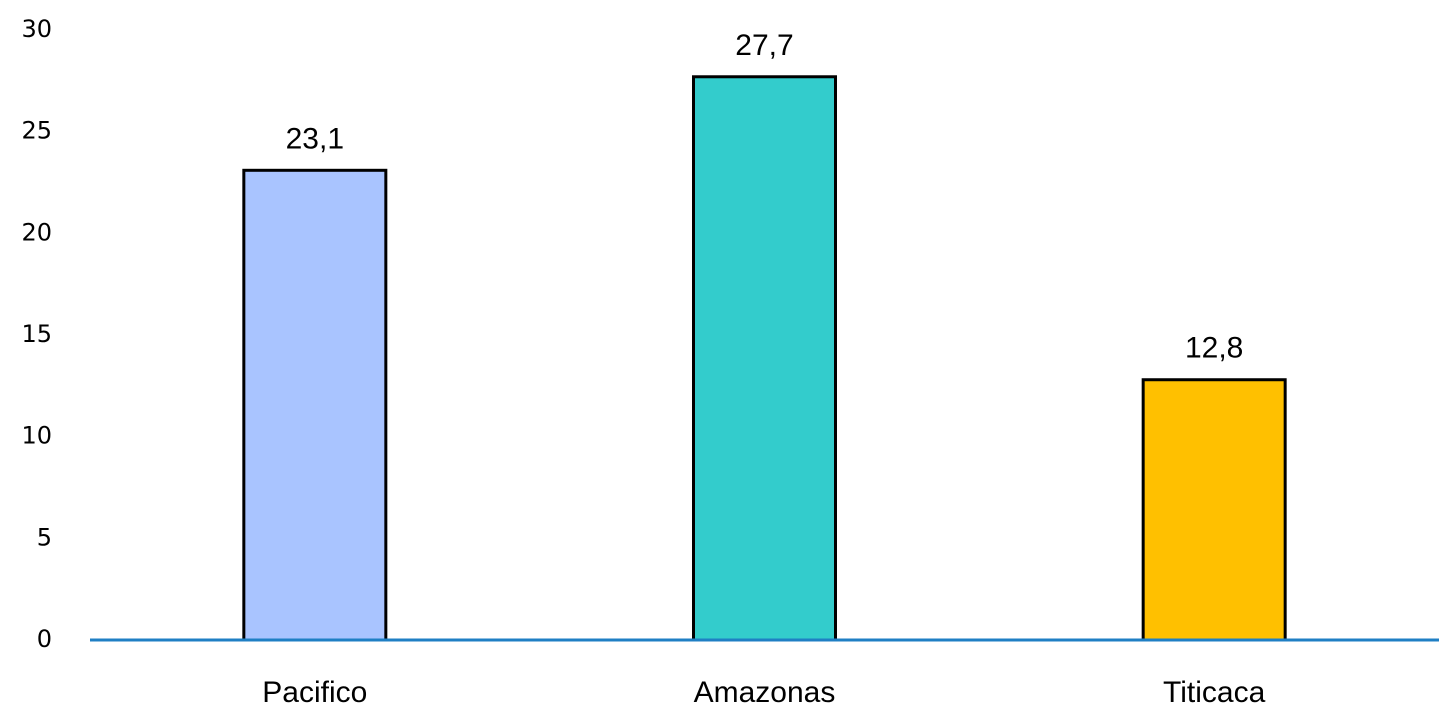 This screenshot has width=1439, height=704. I want to click on data-label: 23,1, so click(315, 138).